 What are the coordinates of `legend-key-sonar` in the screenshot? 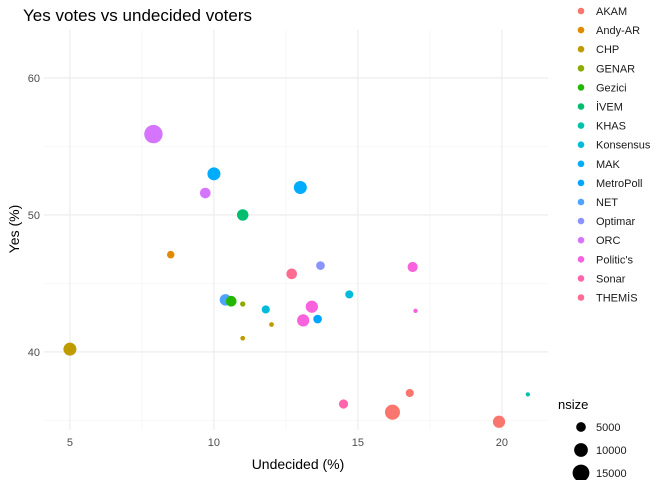 It's located at (581, 278).